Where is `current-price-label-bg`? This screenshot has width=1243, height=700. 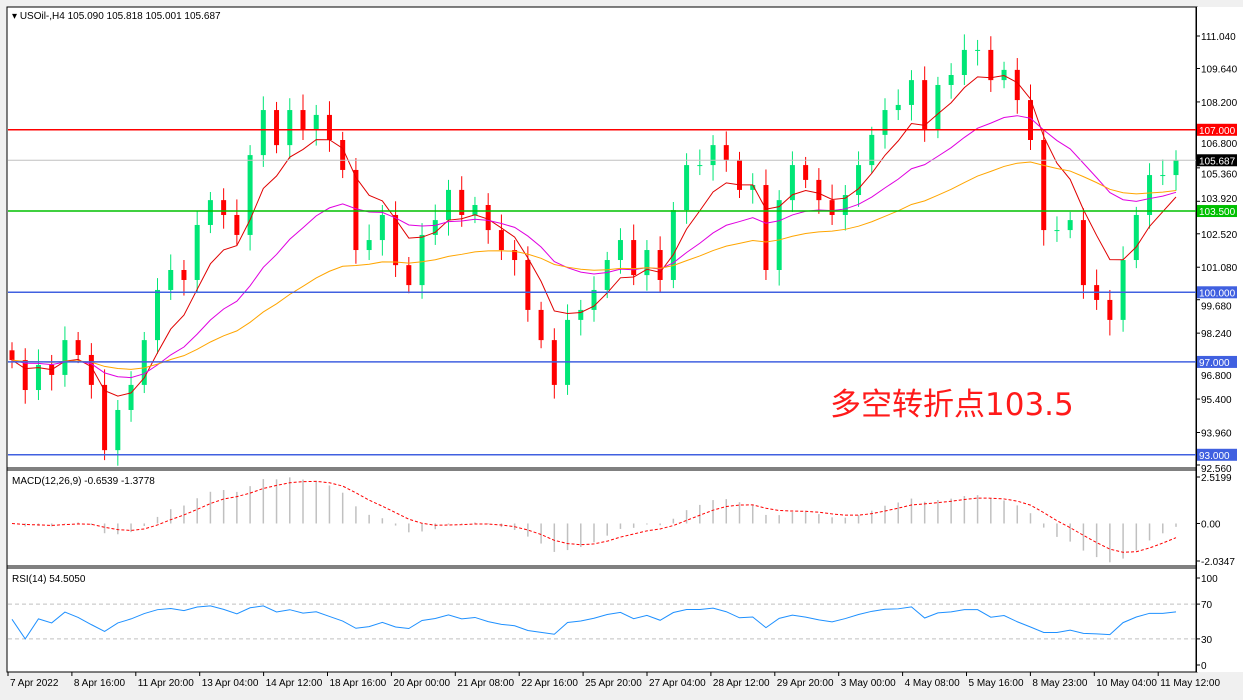
current-price-label-bg is located at coordinates (1217, 160).